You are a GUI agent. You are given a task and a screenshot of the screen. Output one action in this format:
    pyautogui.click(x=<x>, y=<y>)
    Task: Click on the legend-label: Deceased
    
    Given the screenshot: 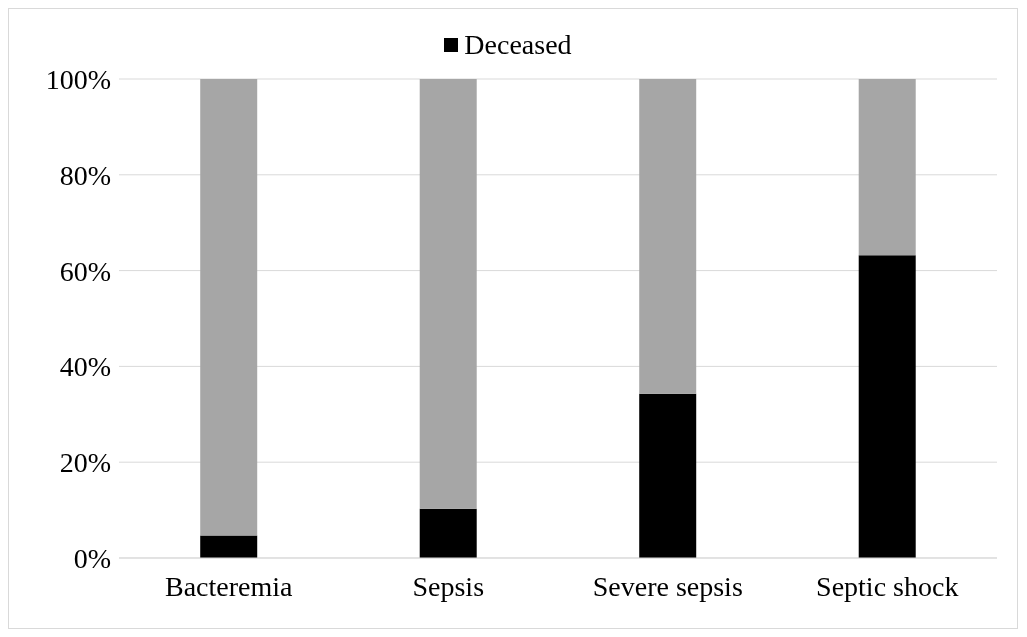 What is the action you would take?
    pyautogui.click(x=518, y=45)
    